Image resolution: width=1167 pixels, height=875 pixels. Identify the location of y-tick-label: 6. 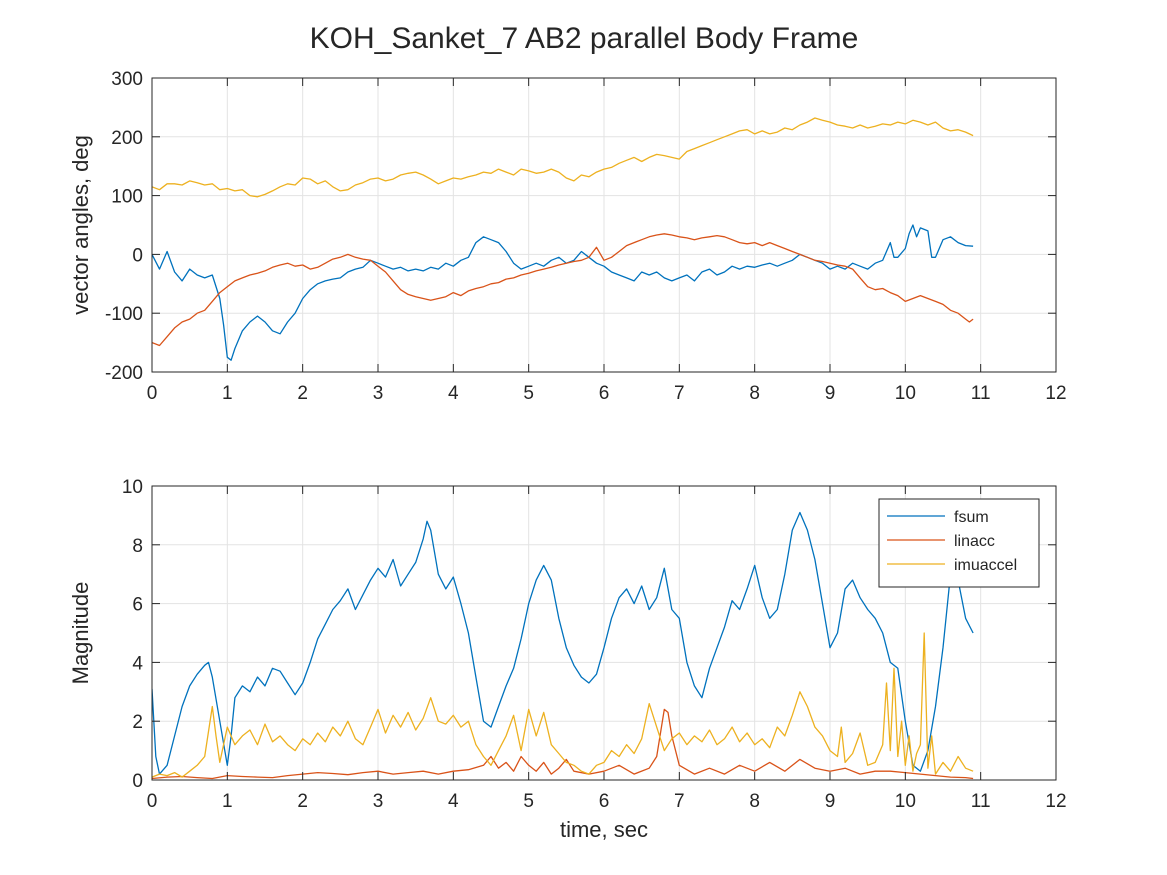
(137, 605).